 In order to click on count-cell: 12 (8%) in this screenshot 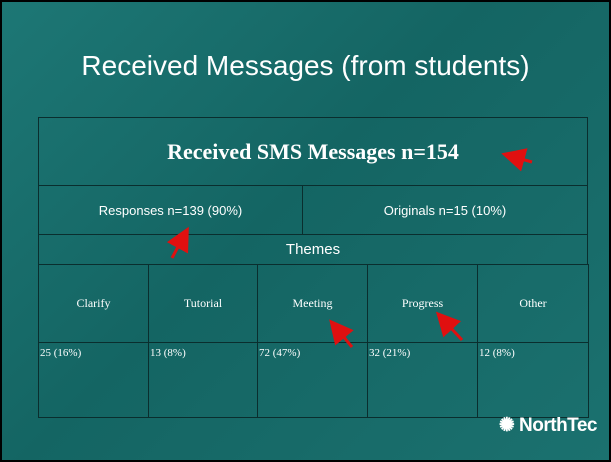, I will do `click(533, 380)`.